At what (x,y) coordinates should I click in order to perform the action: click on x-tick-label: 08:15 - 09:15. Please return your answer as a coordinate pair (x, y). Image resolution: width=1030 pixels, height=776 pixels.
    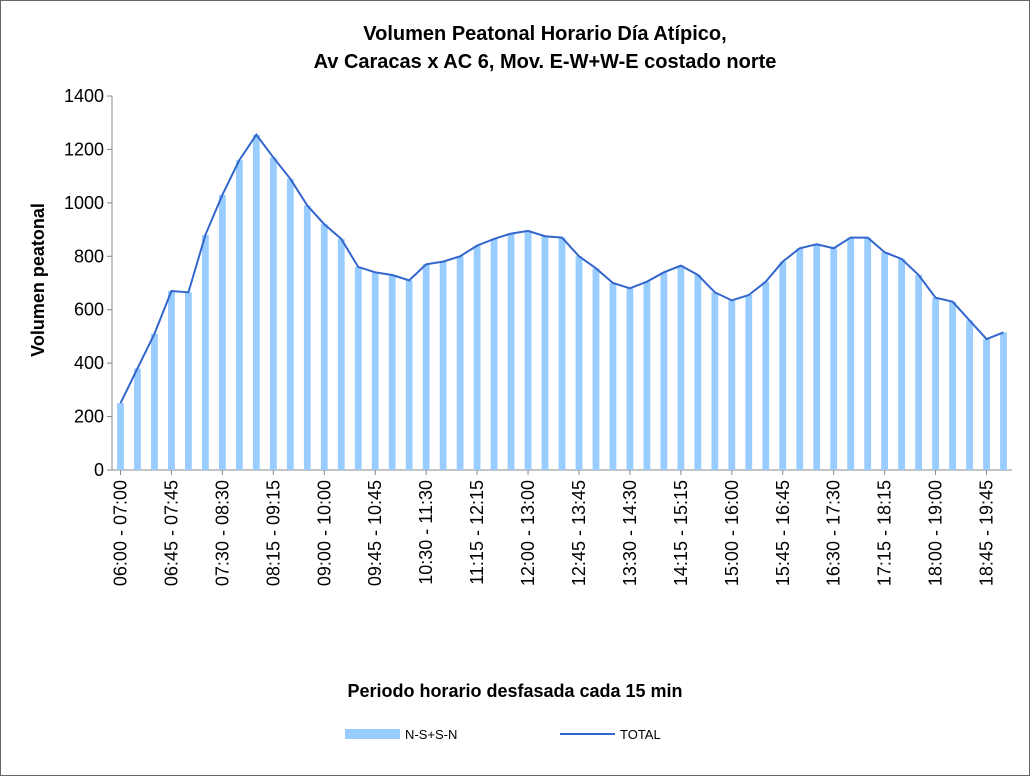
    Looking at the image, I should click on (273, 533).